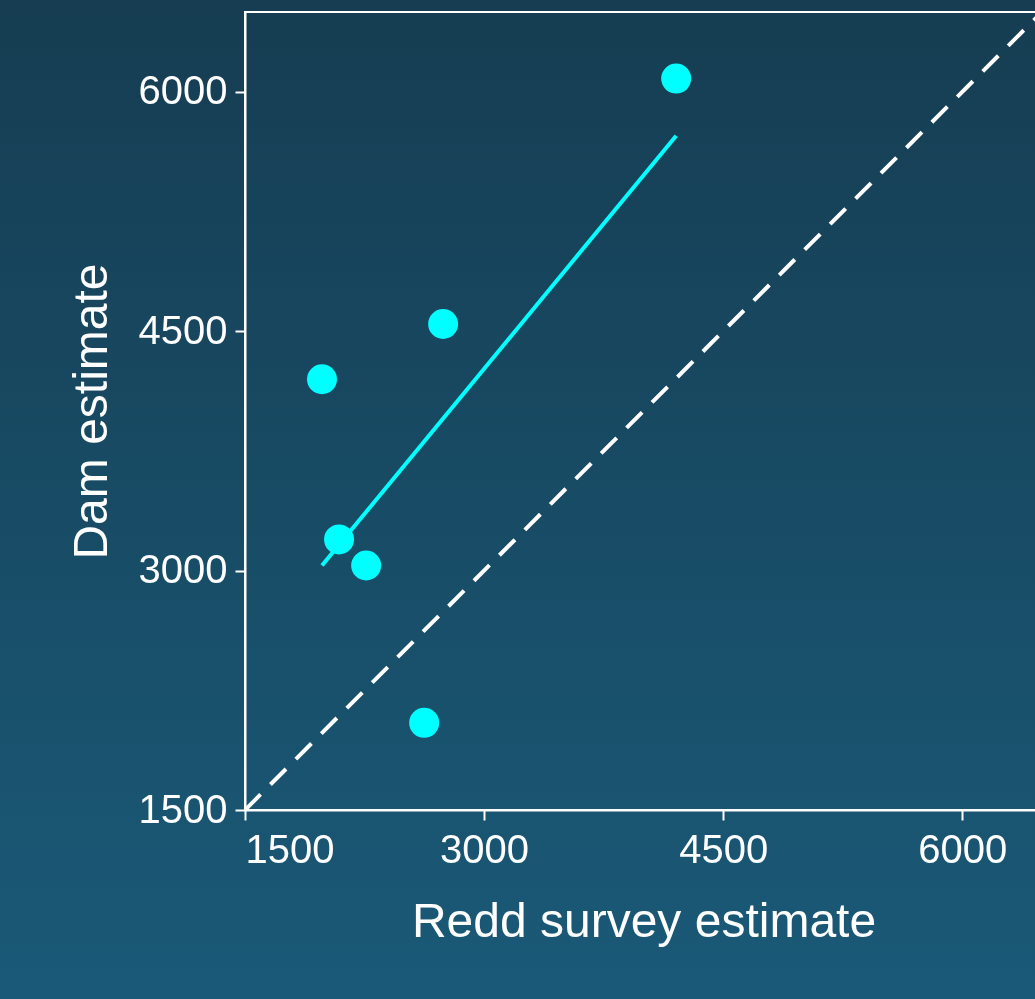 This screenshot has width=1035, height=999. I want to click on x-tick-label: 1500, so click(290, 848).